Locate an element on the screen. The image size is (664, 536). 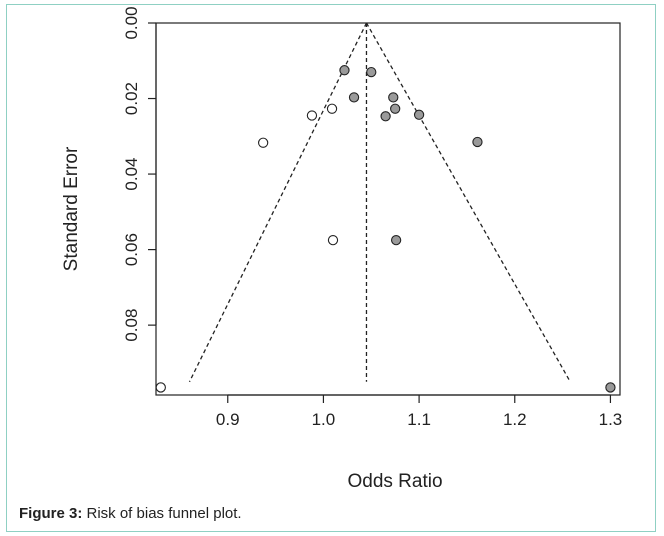
figure-caption: Figure 3: Risk of bias funnel plot. is located at coordinates (130, 513).